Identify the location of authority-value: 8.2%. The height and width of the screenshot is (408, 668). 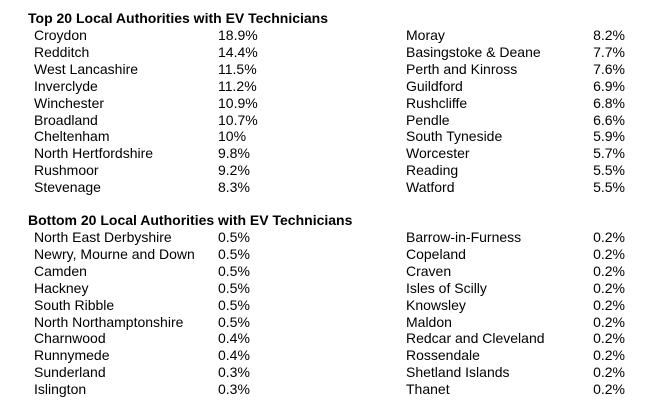
(609, 35).